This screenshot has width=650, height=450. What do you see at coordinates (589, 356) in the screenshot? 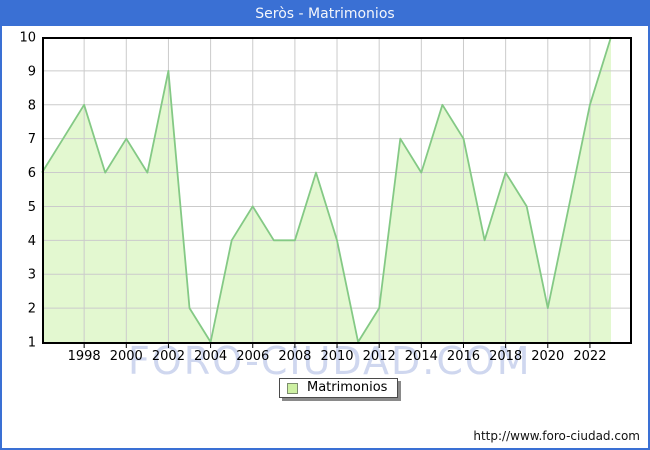
I see `x-axis-label: 2022` at bounding box center [589, 356].